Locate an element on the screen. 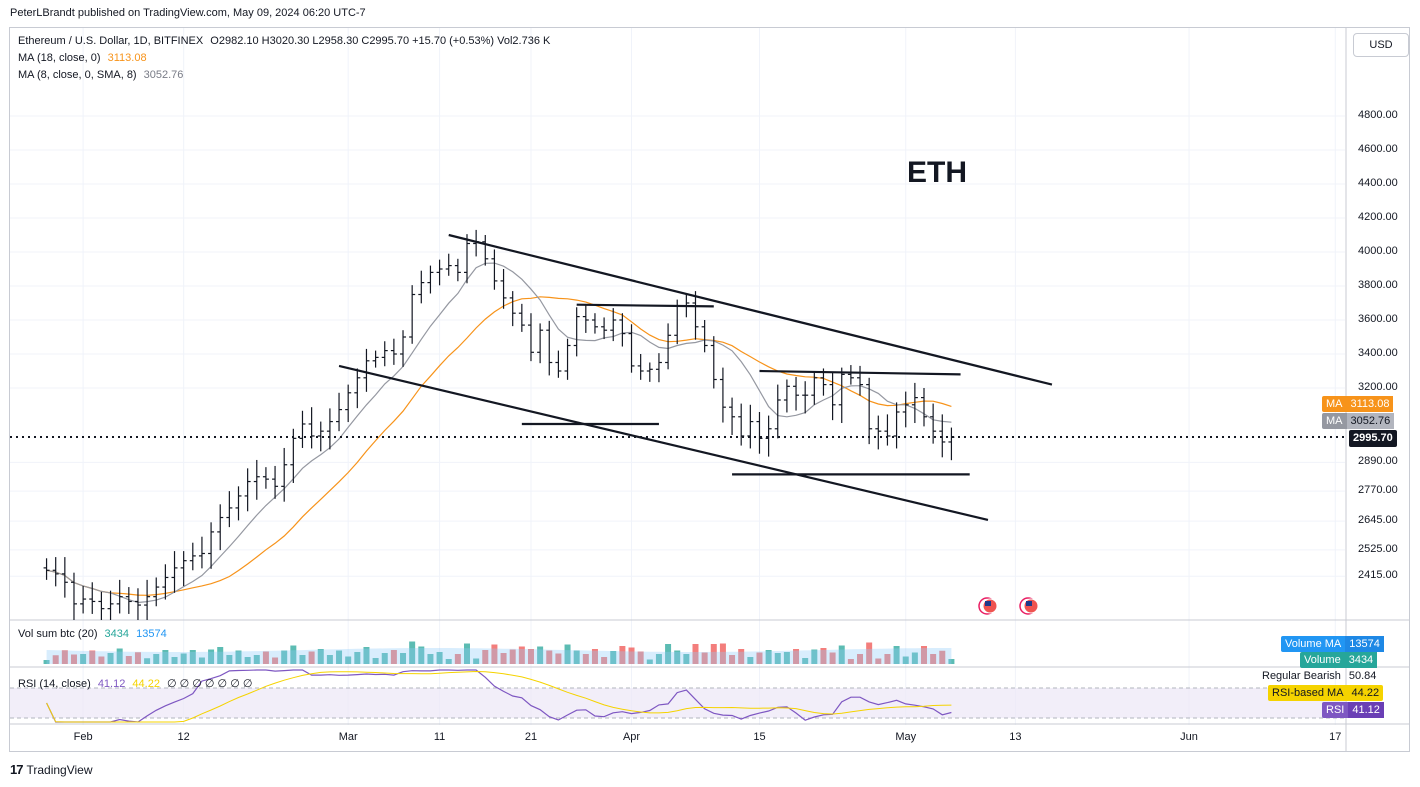 The height and width of the screenshot is (787, 1420). rsi-ma-tag: RSI-based MA 44.22 is located at coordinates (1326, 693).